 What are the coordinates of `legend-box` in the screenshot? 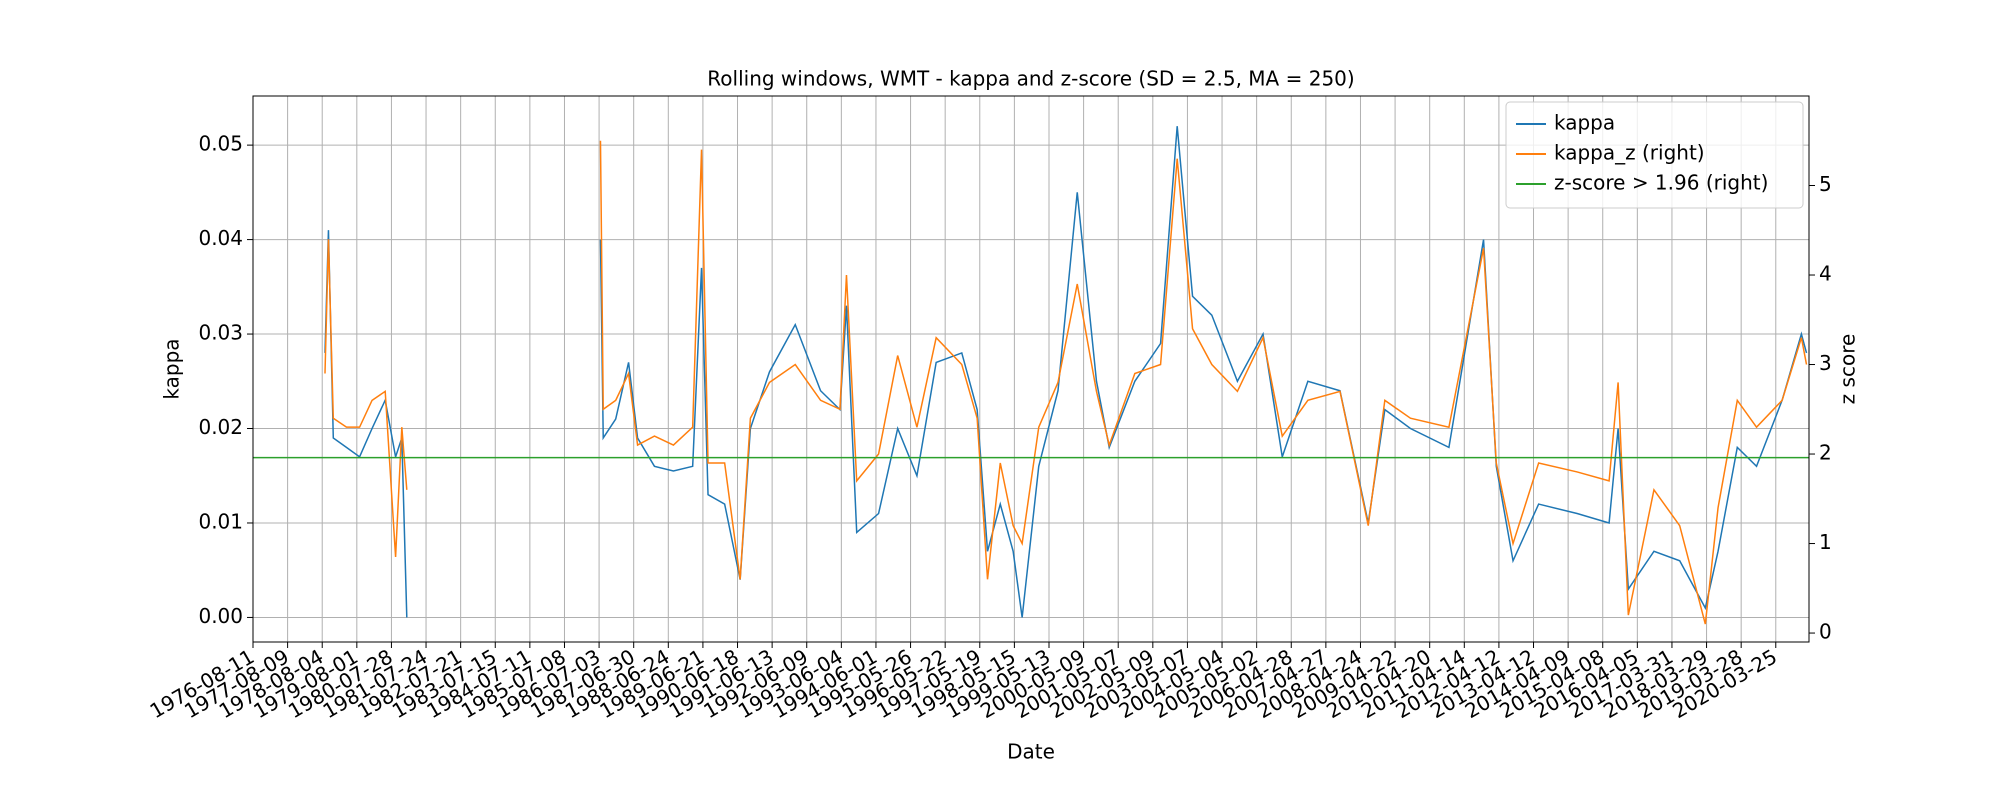 It's located at (1654, 155).